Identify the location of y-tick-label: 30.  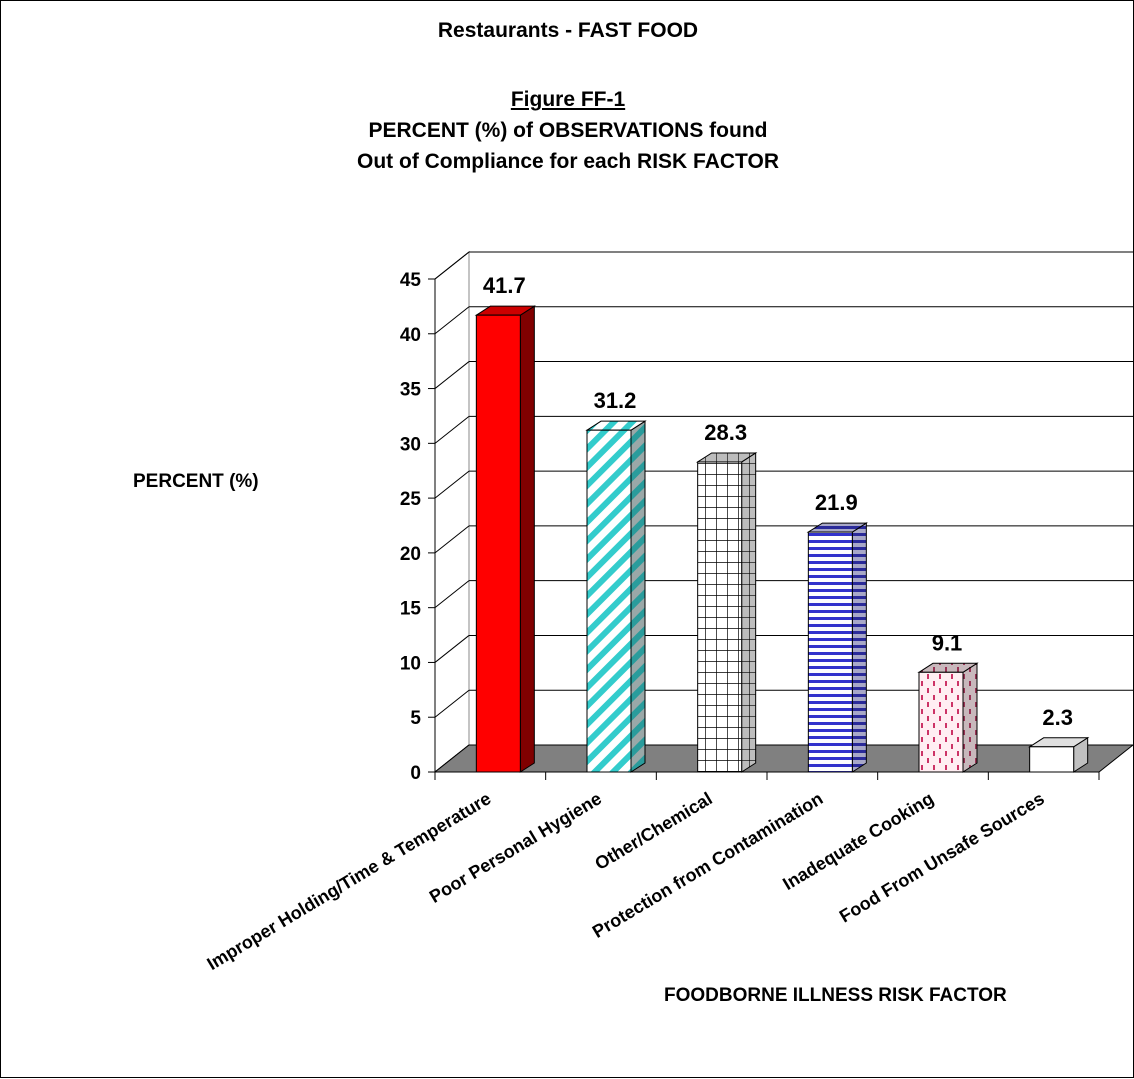
(410, 444).